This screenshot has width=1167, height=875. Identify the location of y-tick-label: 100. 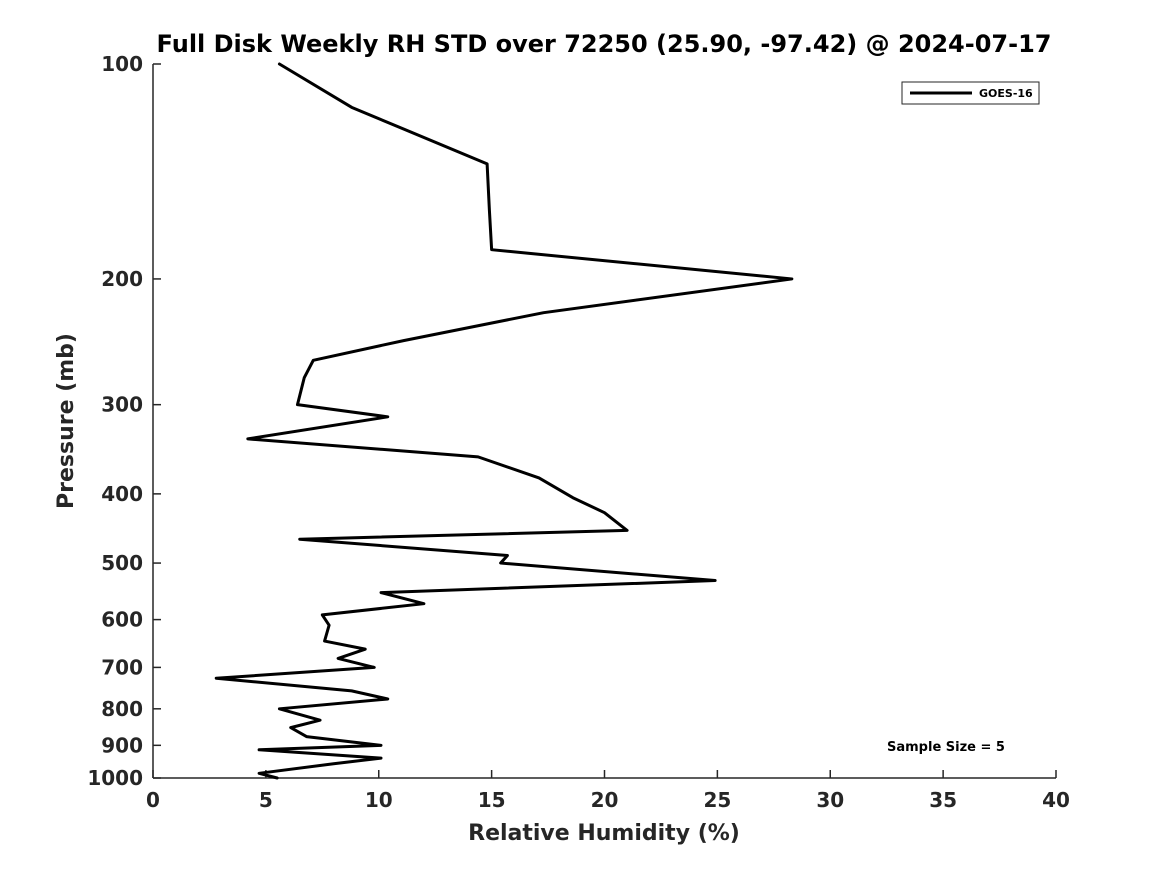
(122, 64).